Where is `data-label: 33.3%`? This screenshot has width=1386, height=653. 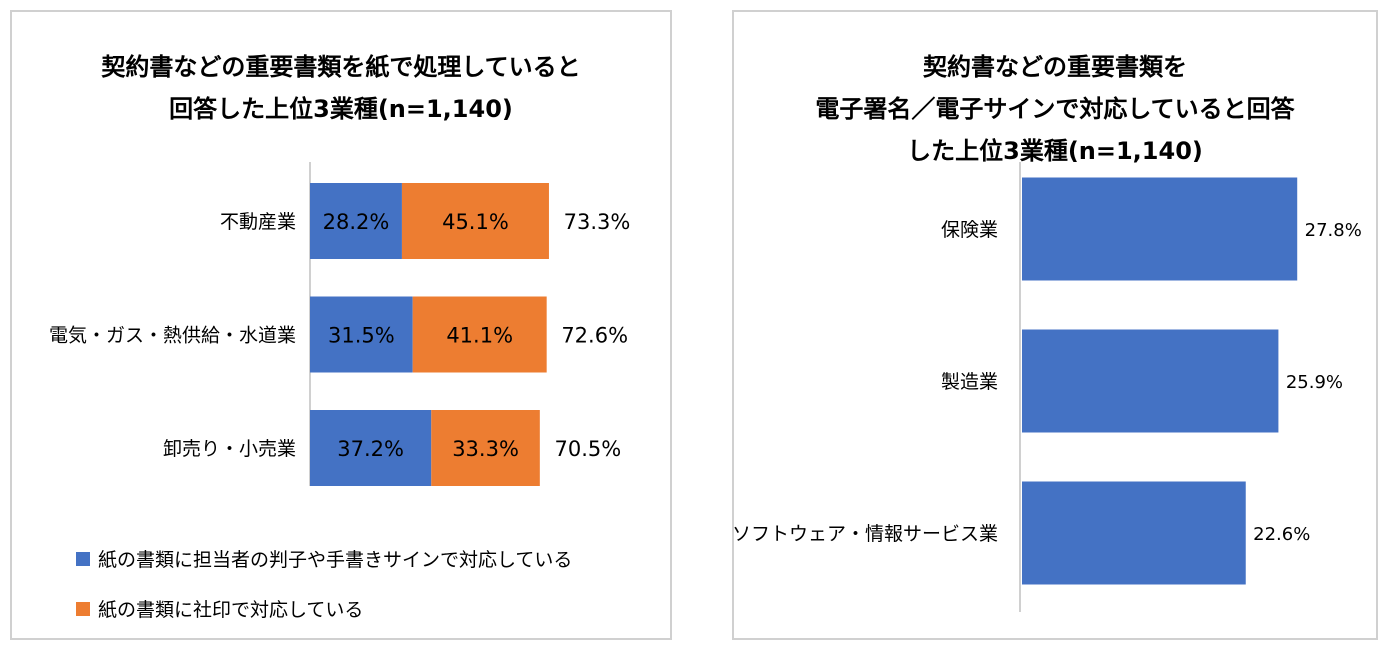 data-label: 33.3% is located at coordinates (485, 449).